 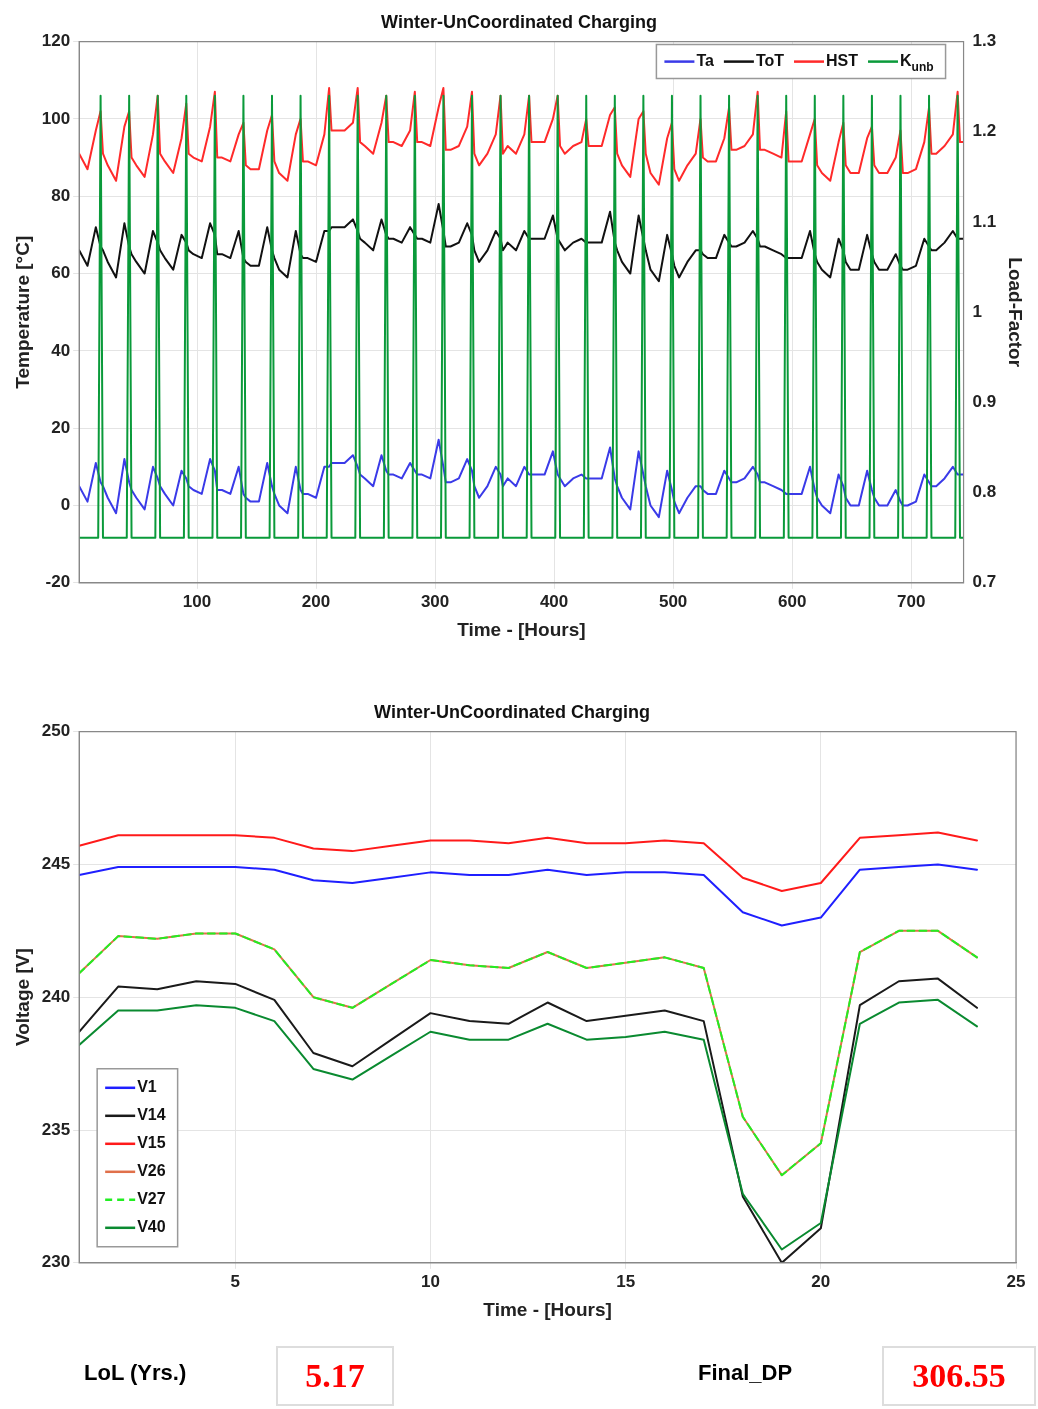 What do you see at coordinates (792, 601) in the screenshot?
I see `x-tick-label: 600` at bounding box center [792, 601].